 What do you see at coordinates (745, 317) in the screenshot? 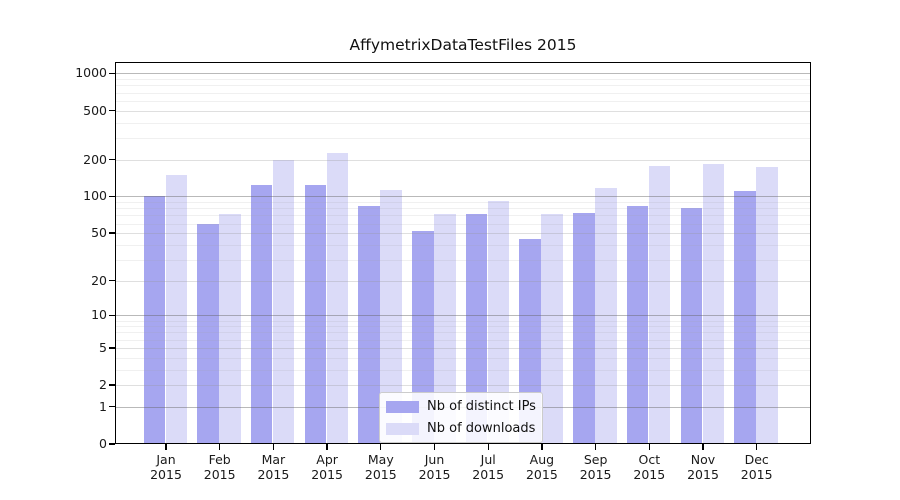
I see `bar-distinct-ips-dec` at bounding box center [745, 317].